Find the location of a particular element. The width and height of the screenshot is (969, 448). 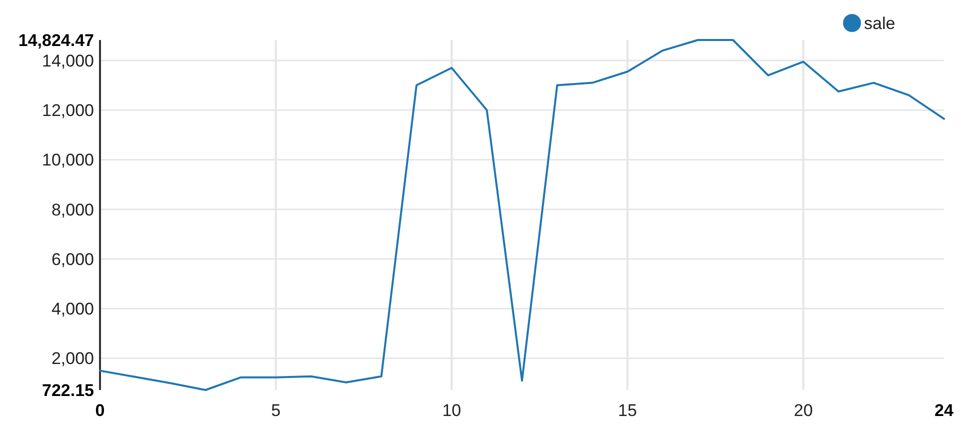

legend-label: sale is located at coordinates (880, 23).